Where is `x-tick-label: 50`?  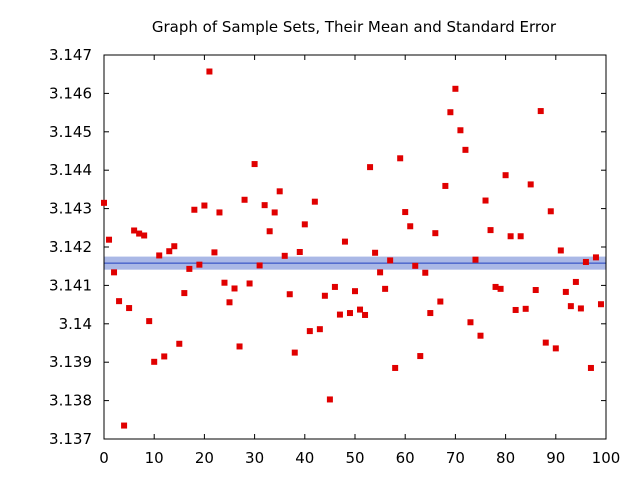 x-tick-label: 50 is located at coordinates (354, 458).